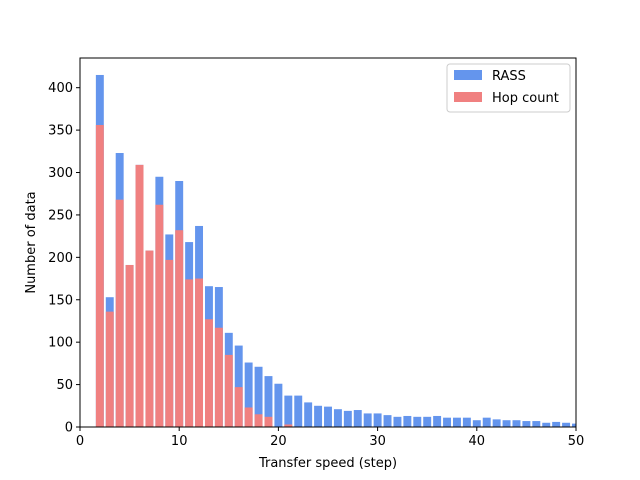 This screenshot has width=640, height=480. I want to click on y-tick-label: 0, so click(69, 428).